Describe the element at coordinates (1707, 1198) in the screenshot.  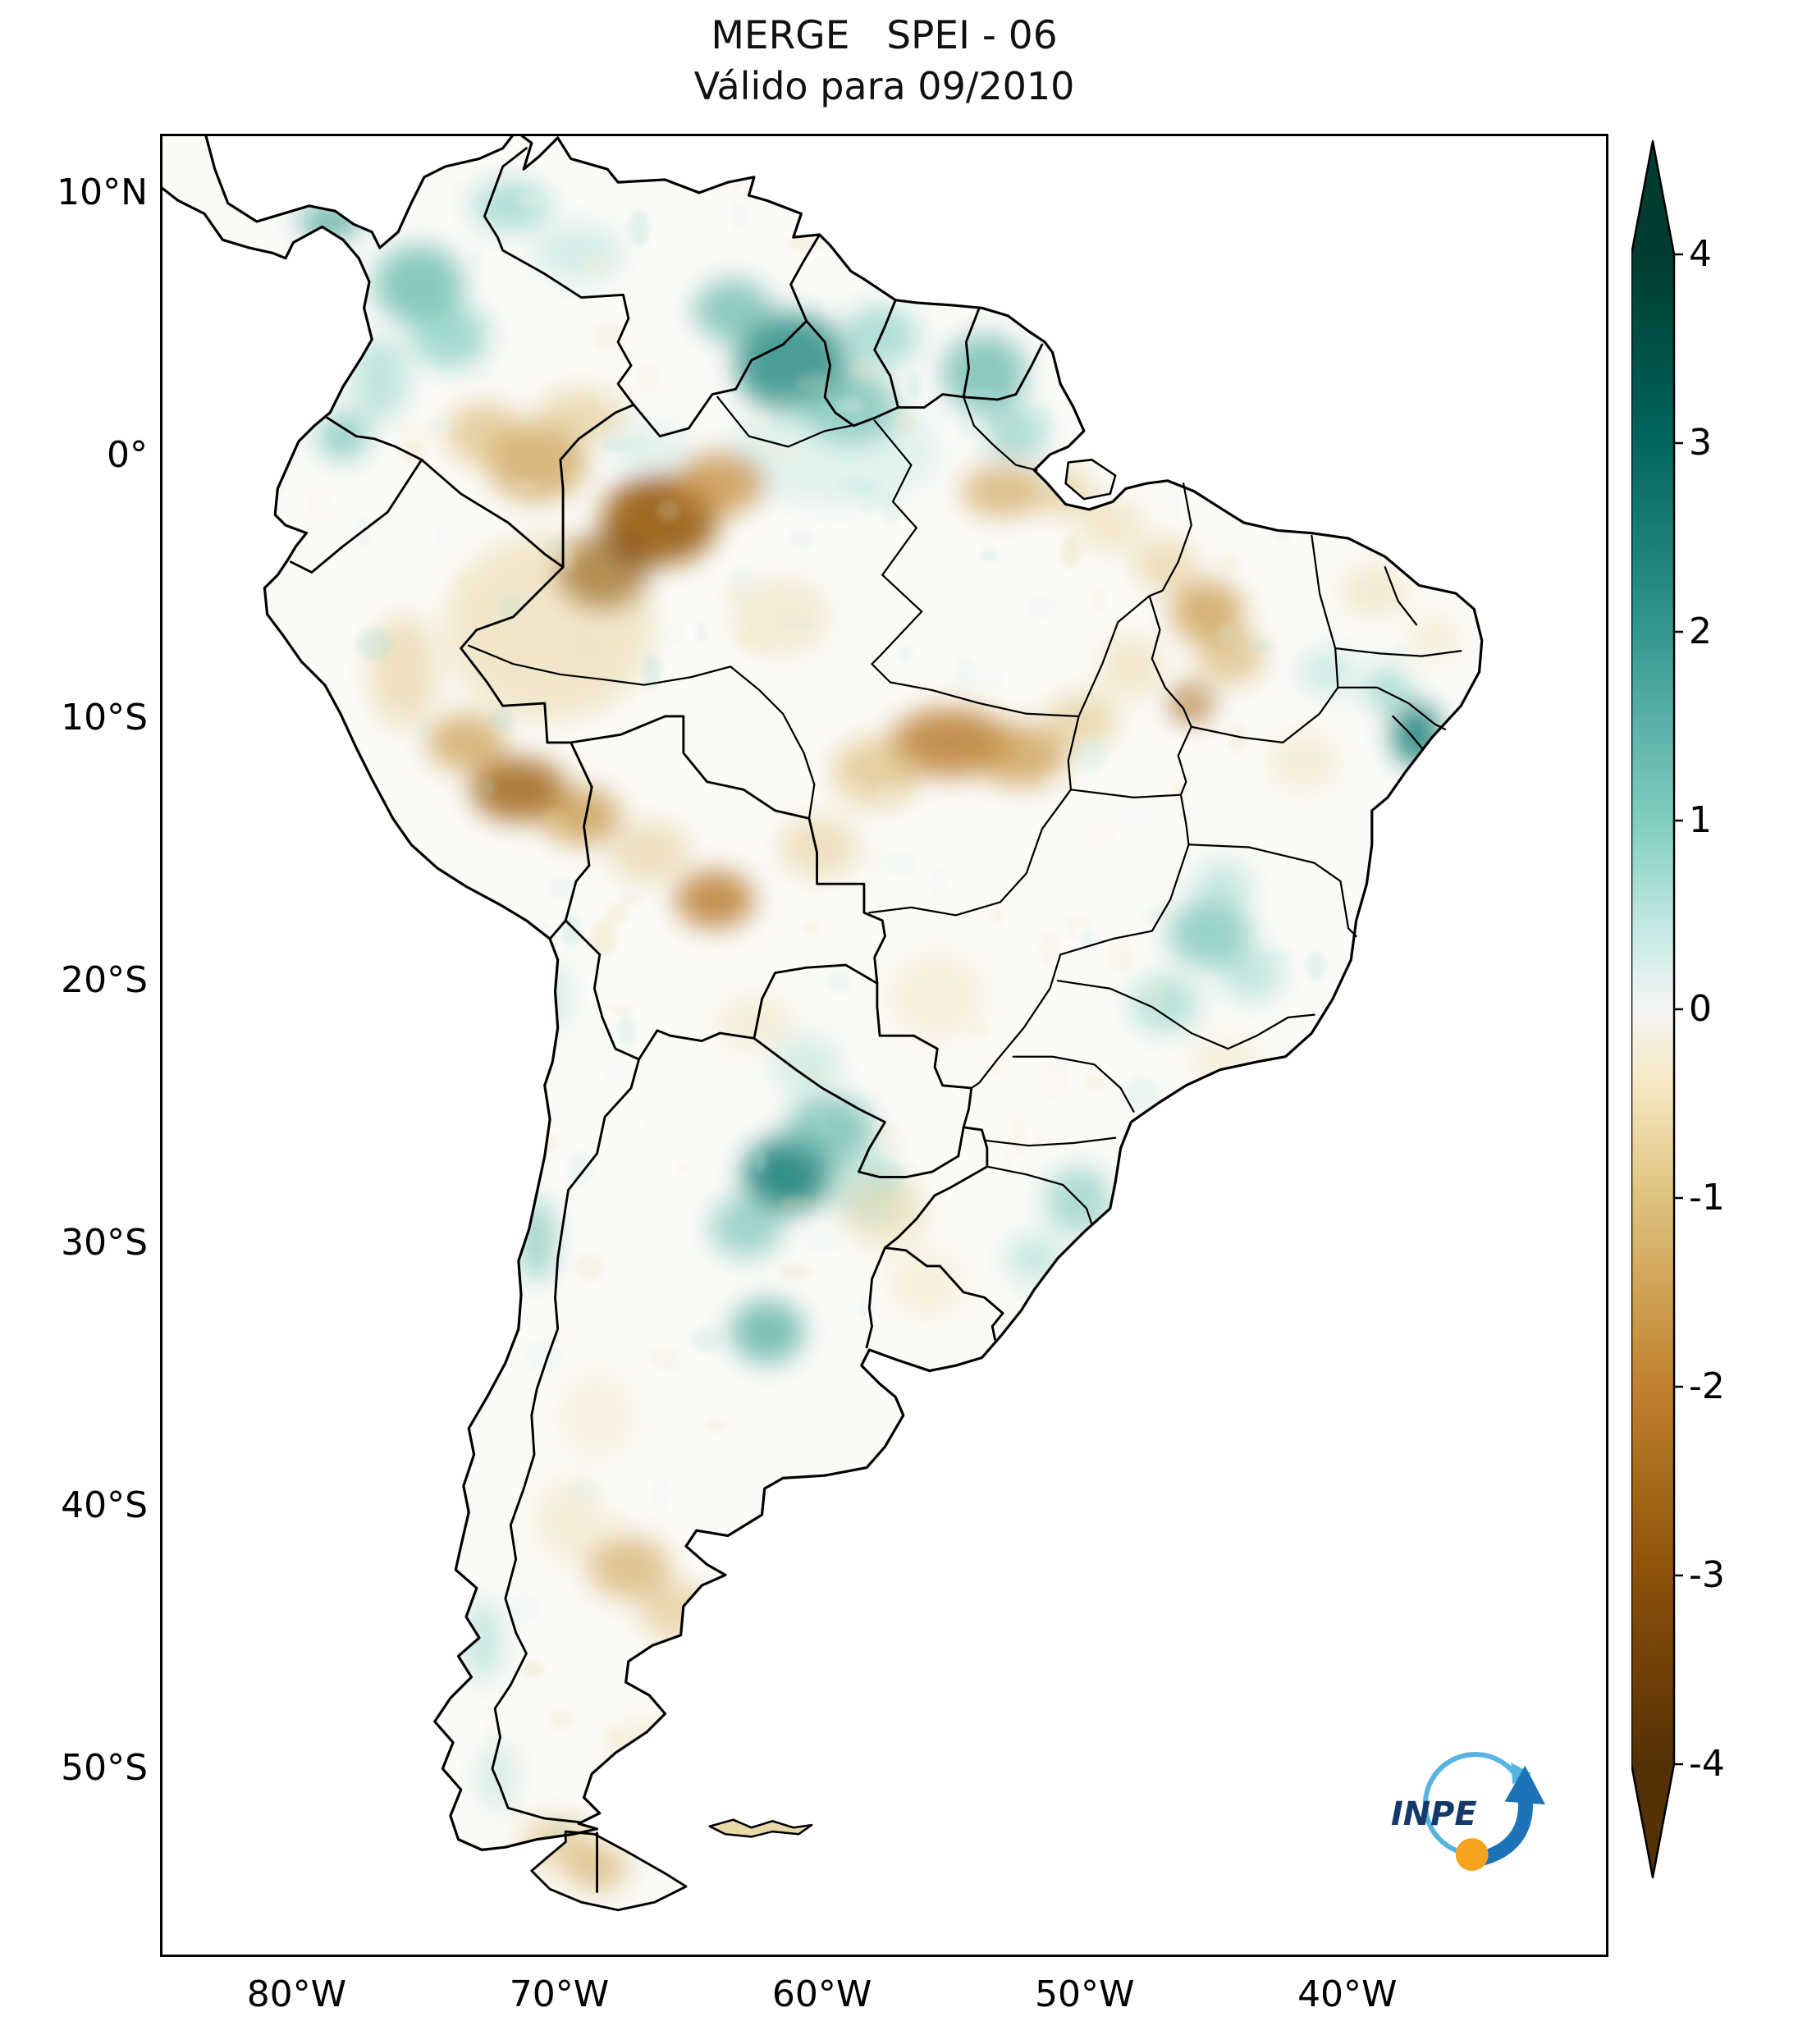
I see `colorbar-tick-label: -1` at that location.